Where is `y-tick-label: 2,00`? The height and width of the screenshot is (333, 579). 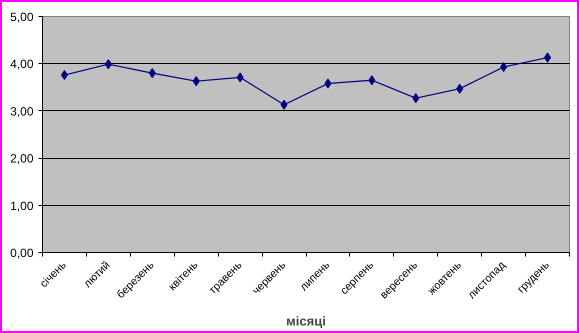
y-tick-label: 2,00 is located at coordinates (22, 159).